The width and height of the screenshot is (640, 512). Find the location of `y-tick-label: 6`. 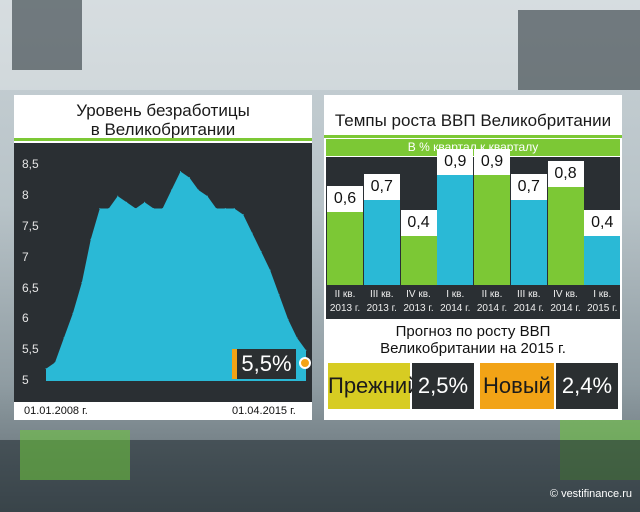

y-tick-label: 6 is located at coordinates (25, 318).